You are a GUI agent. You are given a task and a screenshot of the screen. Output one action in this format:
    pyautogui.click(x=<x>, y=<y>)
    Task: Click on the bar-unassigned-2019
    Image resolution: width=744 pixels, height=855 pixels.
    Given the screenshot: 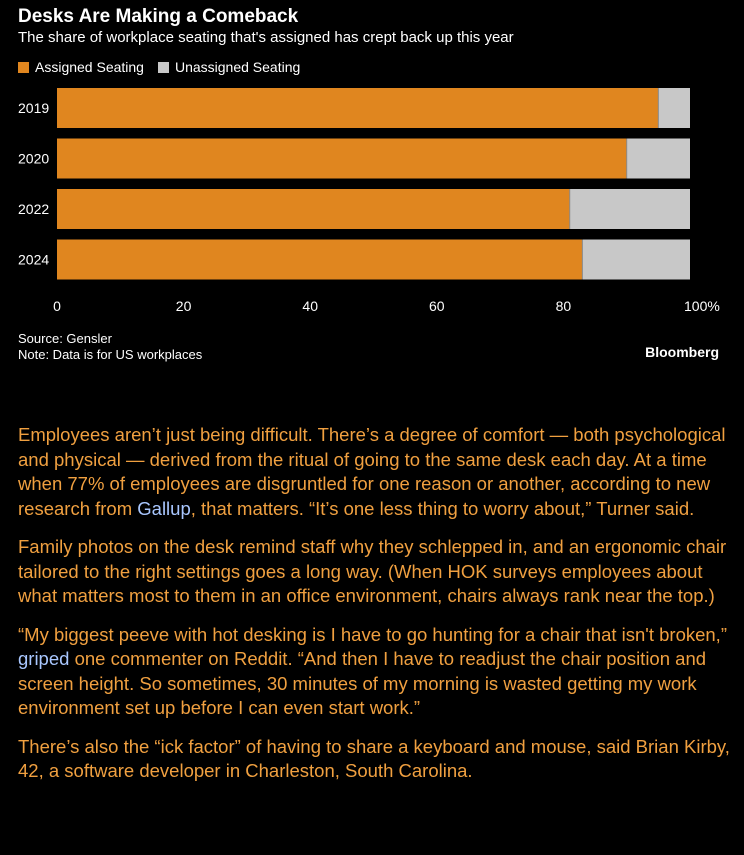 What is the action you would take?
    pyautogui.click(x=674, y=108)
    